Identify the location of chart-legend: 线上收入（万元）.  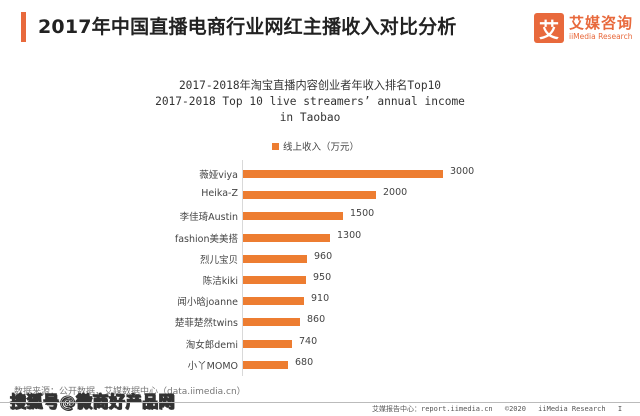
(315, 146).